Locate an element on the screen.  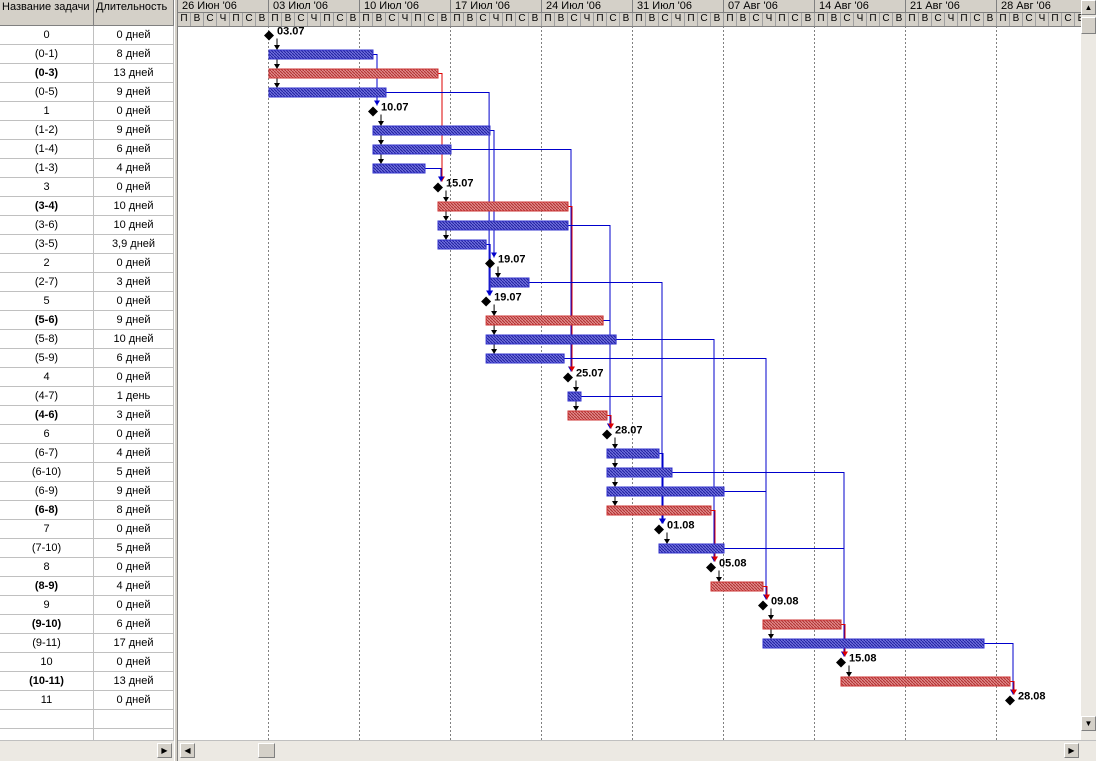
task-row: (6-10) 5 дней is located at coordinates (87, 472).